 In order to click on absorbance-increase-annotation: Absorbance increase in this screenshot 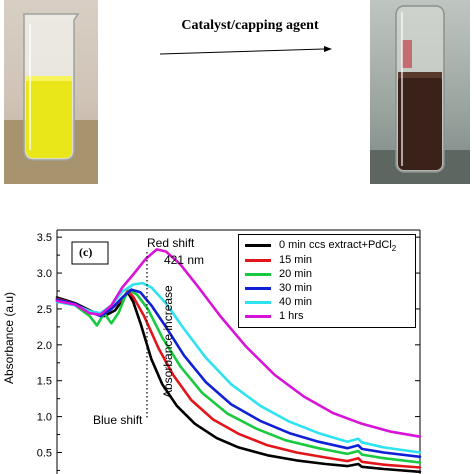, I will do `click(168, 341)`.